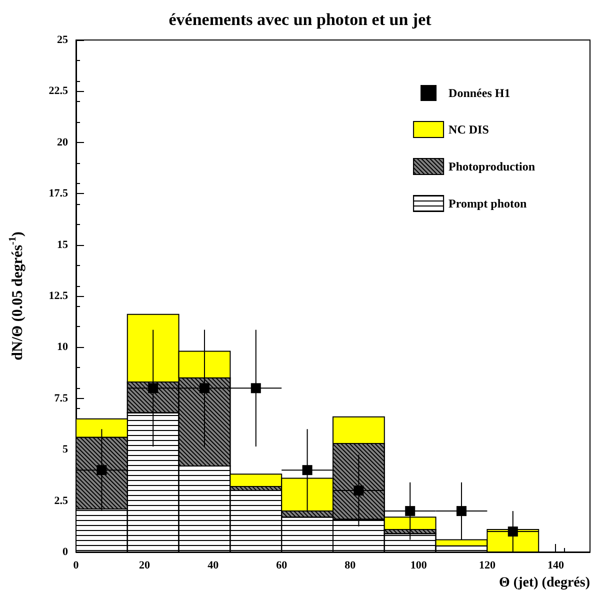 This screenshot has height=598, width=600. What do you see at coordinates (479, 93) in the screenshot?
I see `legend-label: Données H1` at bounding box center [479, 93].